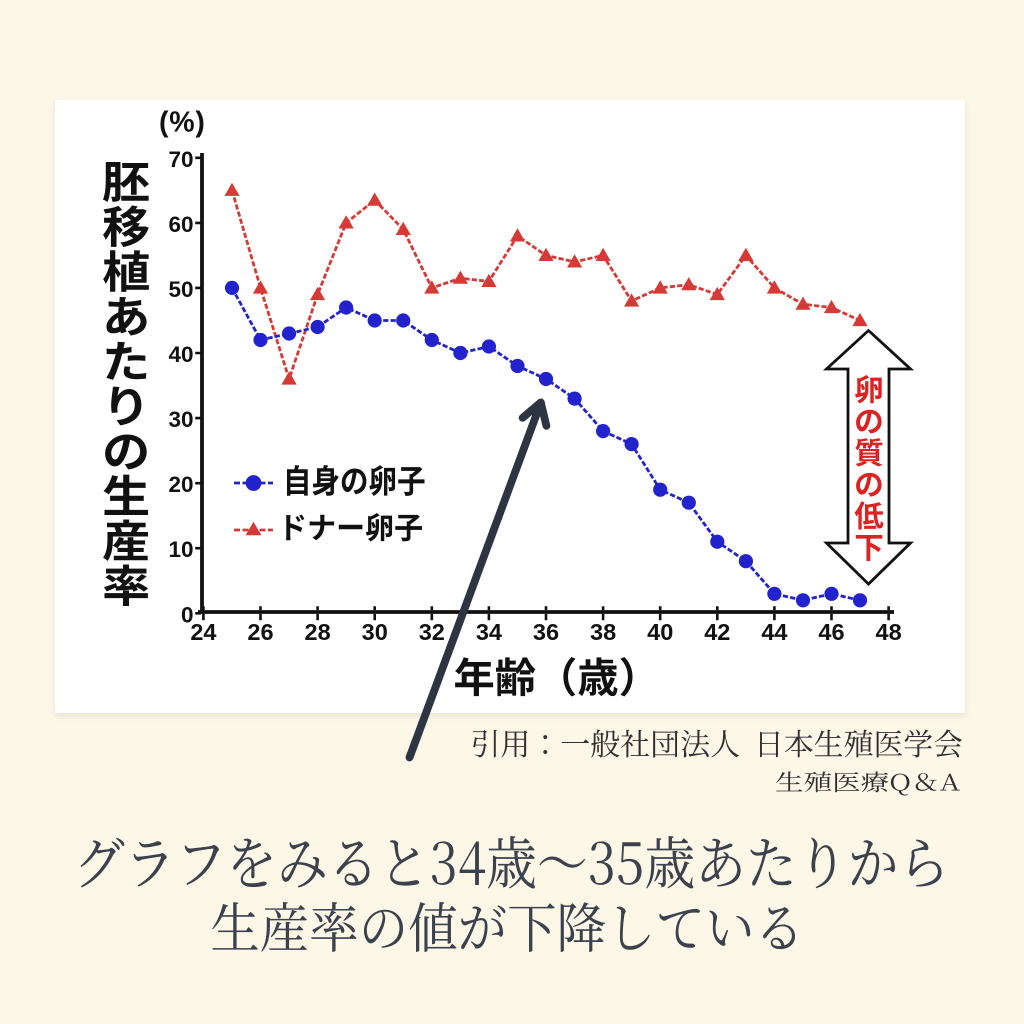 This screenshot has height=1024, width=1024. I want to click on svg-text: 24, so click(203, 632).